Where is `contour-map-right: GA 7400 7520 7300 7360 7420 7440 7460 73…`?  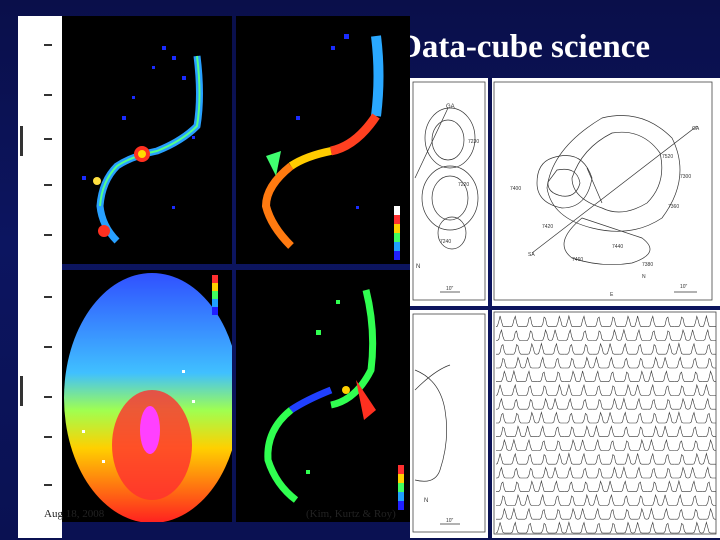
contour-map-right: GA 7400 7520 7300 7360 7420 7440 7460 73… is located at coordinates (606, 192).